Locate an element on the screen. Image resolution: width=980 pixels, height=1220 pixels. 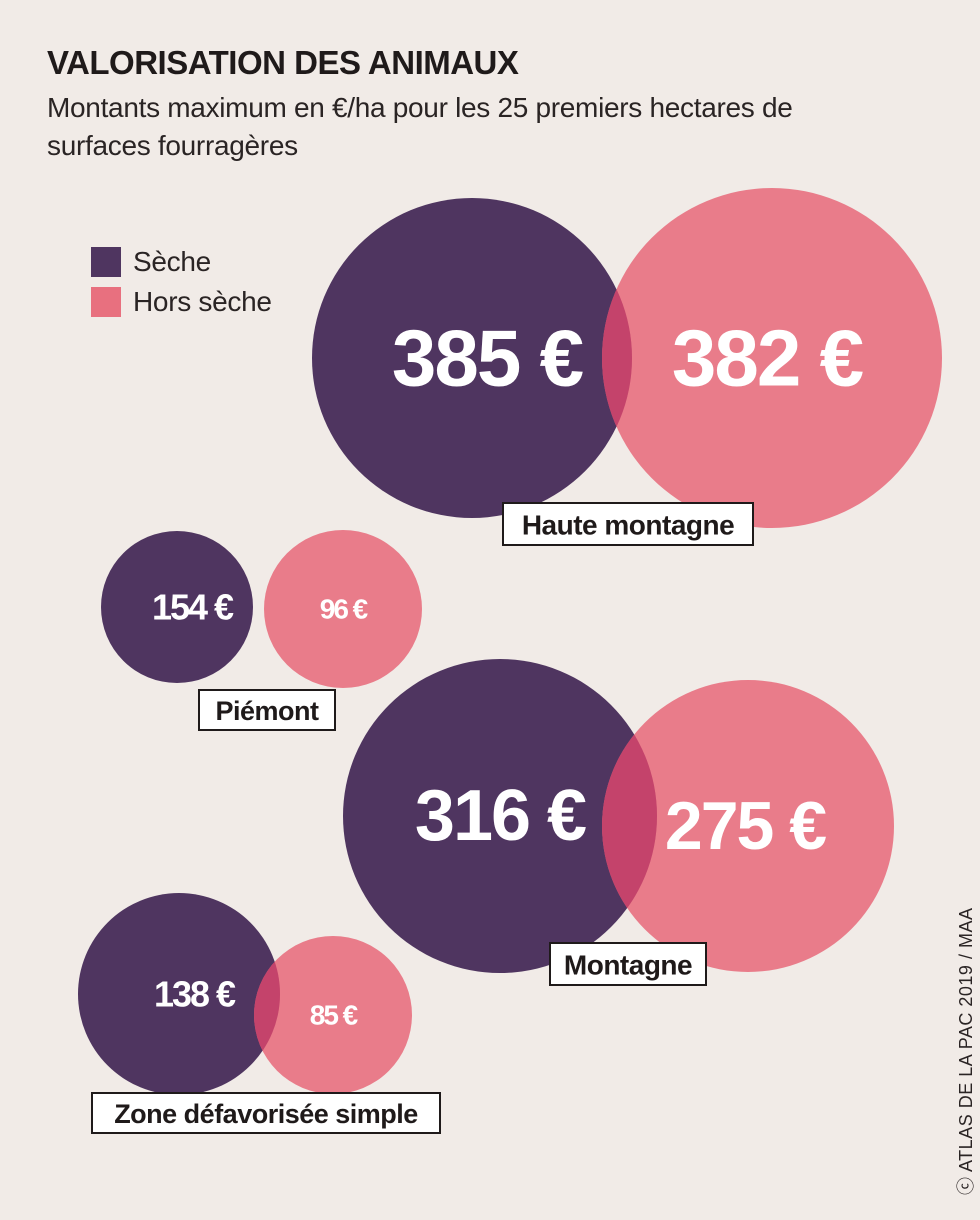
bubble-hors-seche-haute-montagne is located at coordinates (772, 358).